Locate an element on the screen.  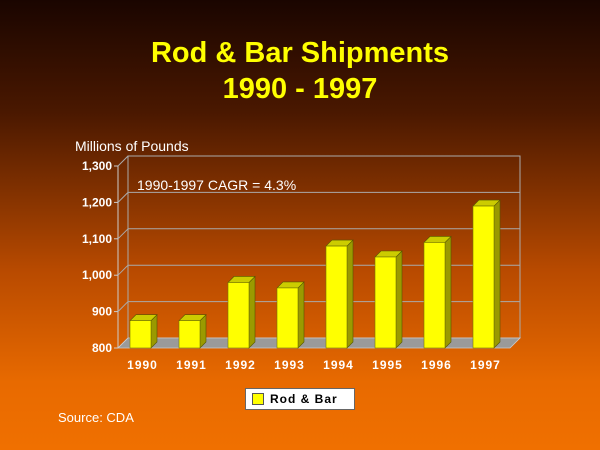
legend-label: Rod & Bar is located at coordinates (304, 399).